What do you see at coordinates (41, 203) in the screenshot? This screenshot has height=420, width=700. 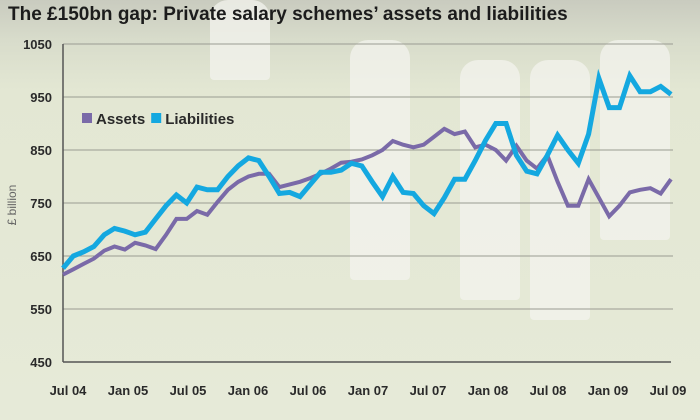 I see `y-tick-label: 750` at bounding box center [41, 203].